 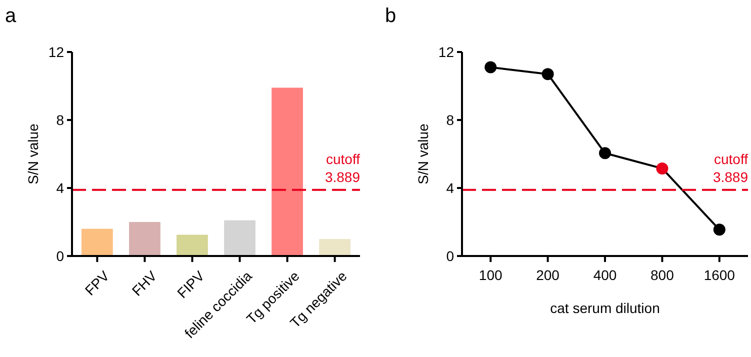 I want to click on chart-title: a, so click(x=11, y=16).